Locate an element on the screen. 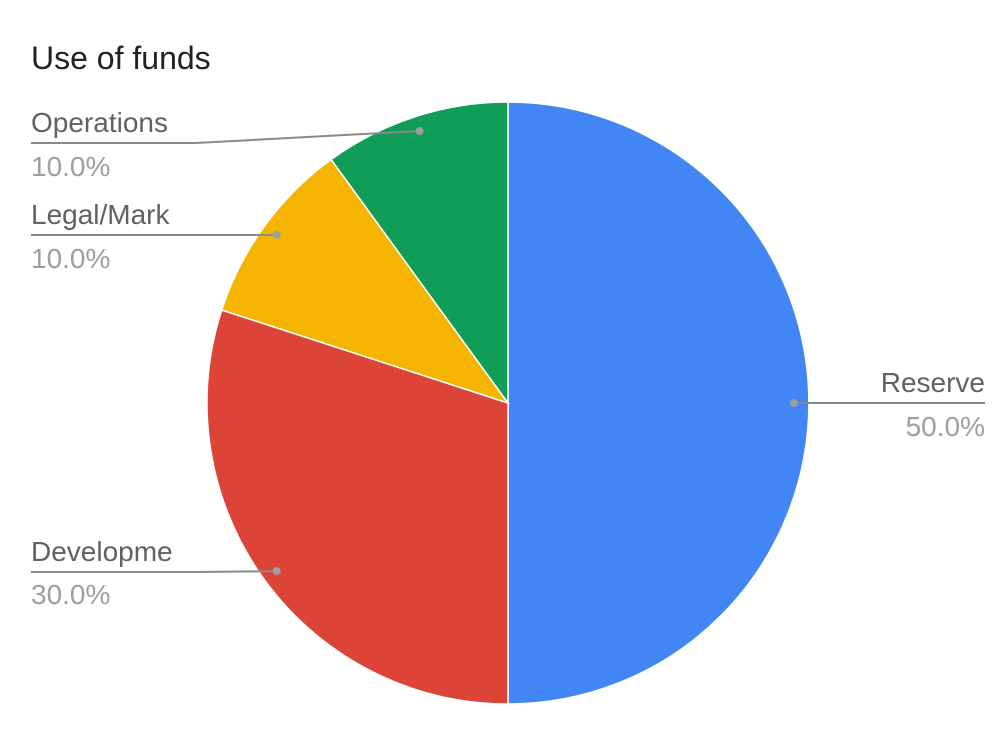 The image size is (996, 742). leader-dot-legal-mark is located at coordinates (276, 234).